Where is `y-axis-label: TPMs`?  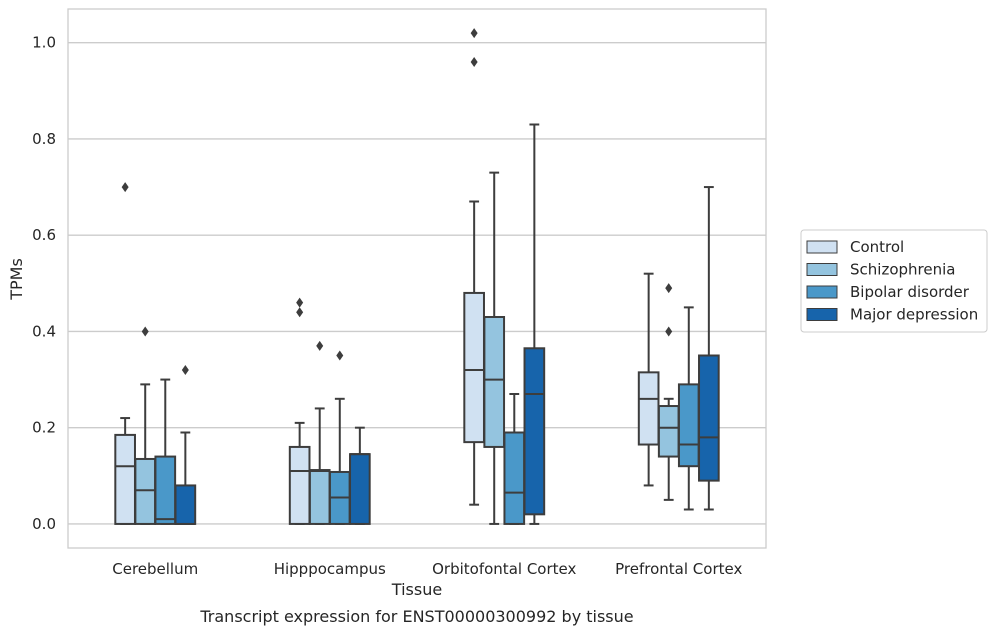 y-axis-label: TPMs is located at coordinates (16, 279).